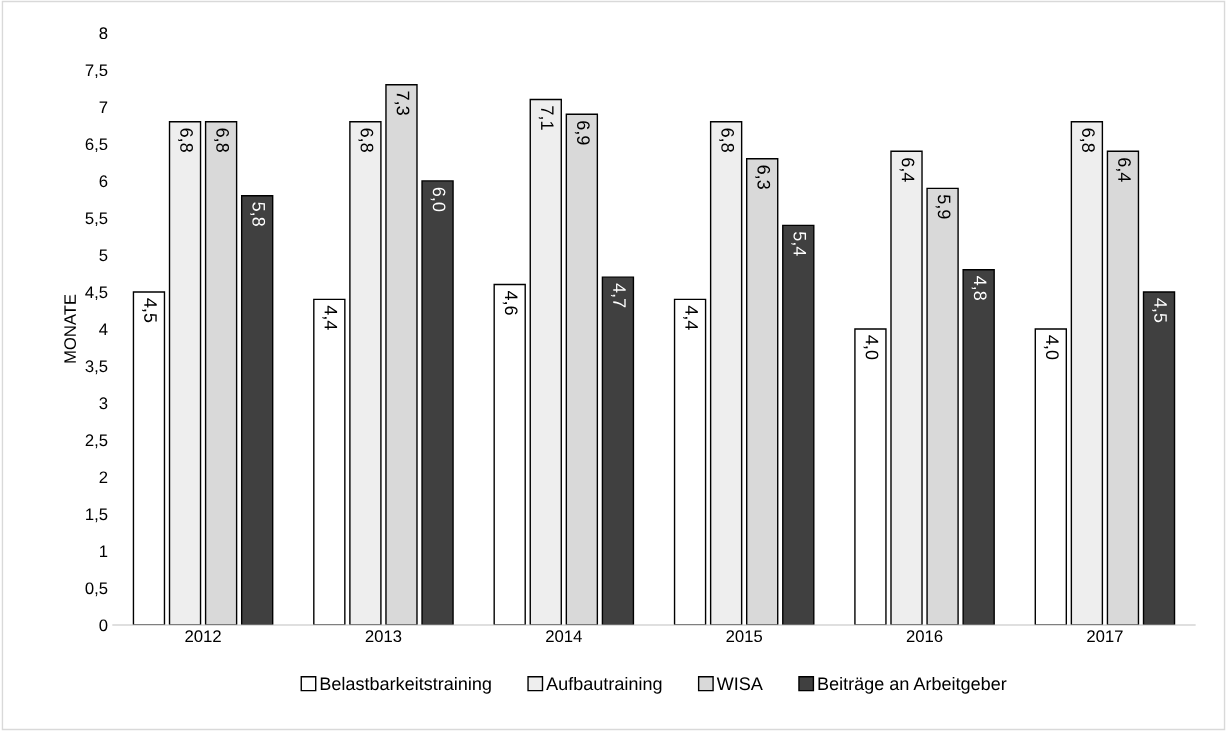 This screenshot has width=1227, height=731. Describe the element at coordinates (103, 625) in the screenshot. I see `y-tick-label: 0` at that location.